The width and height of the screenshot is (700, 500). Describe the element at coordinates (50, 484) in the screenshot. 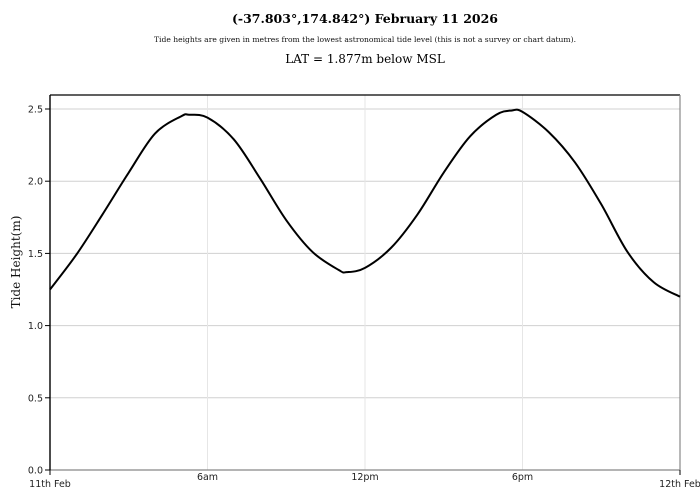

I see `x-tick-label: 11th Feb` at that location.